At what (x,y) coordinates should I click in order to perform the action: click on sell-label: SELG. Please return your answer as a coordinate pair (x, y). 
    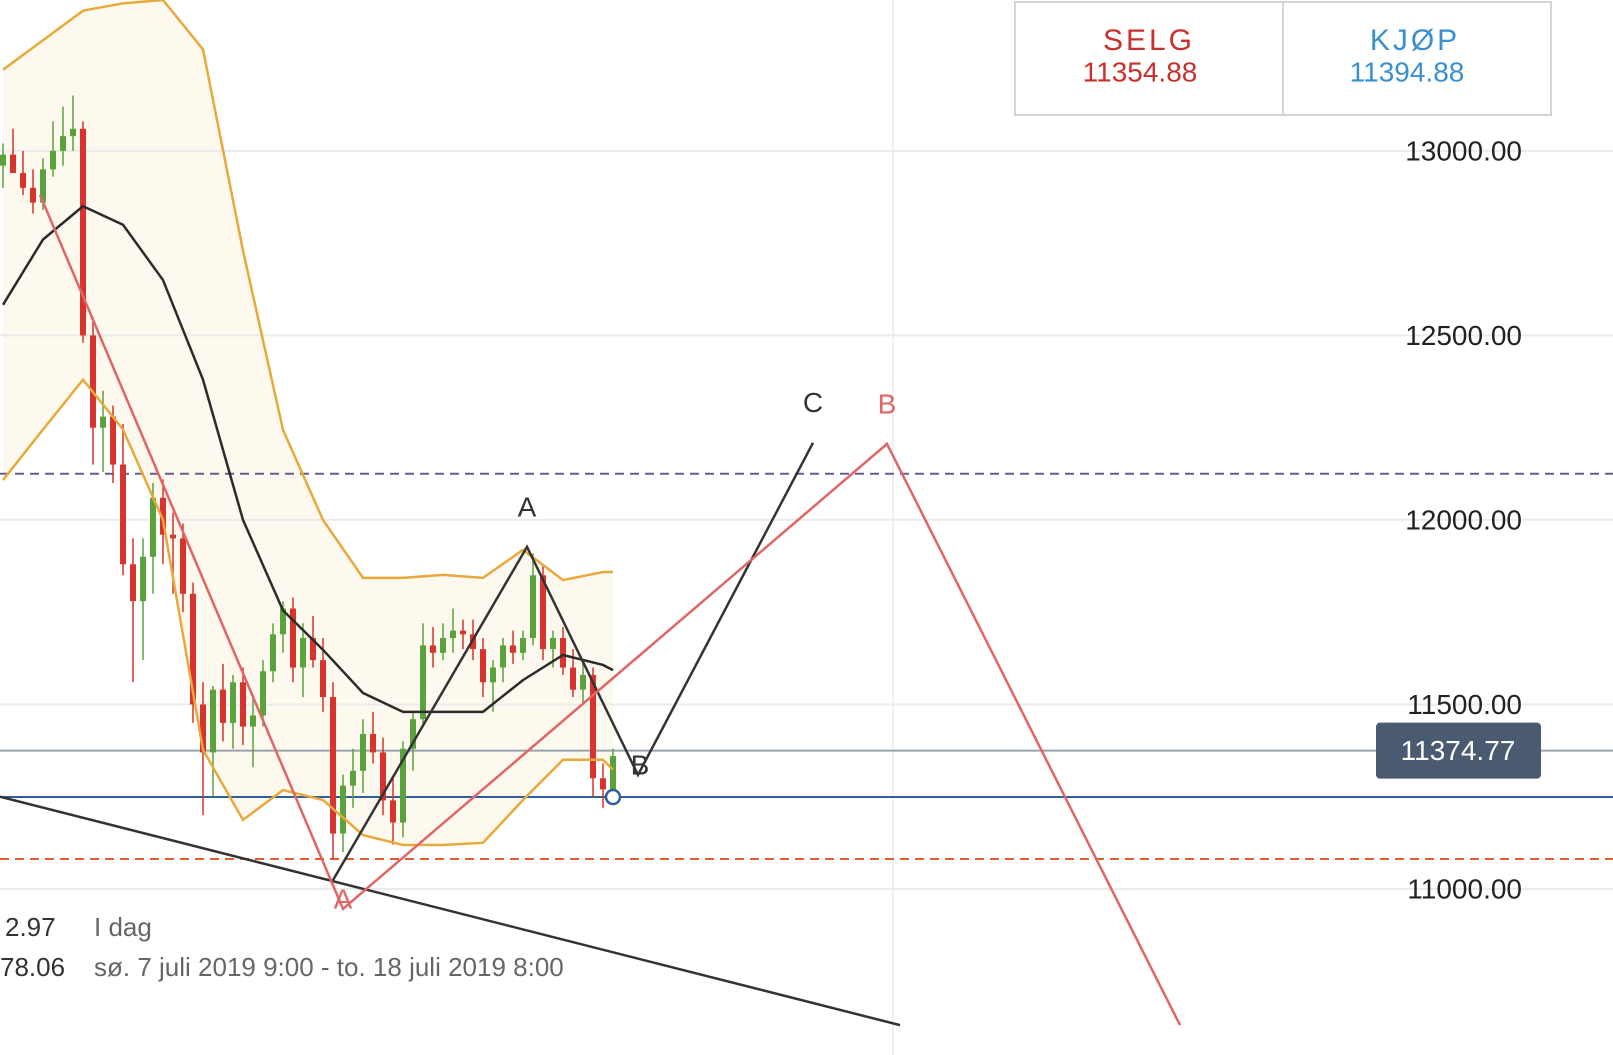
    Looking at the image, I should click on (1149, 40).